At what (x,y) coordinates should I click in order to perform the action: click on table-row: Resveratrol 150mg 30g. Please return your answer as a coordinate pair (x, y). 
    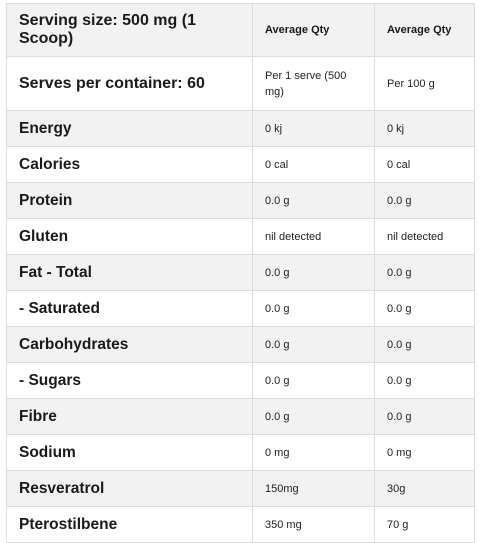
    Looking at the image, I should click on (240, 488).